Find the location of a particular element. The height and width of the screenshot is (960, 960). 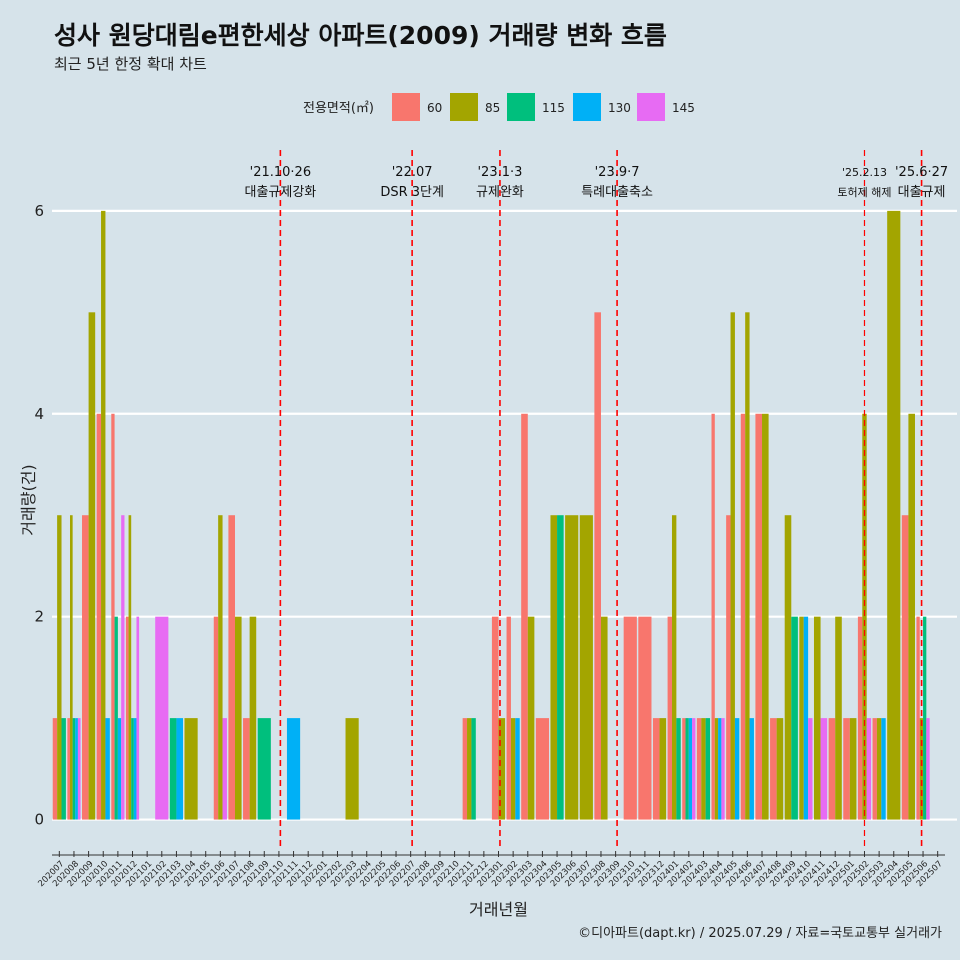

y-tick-label: 0 is located at coordinates (39, 820).